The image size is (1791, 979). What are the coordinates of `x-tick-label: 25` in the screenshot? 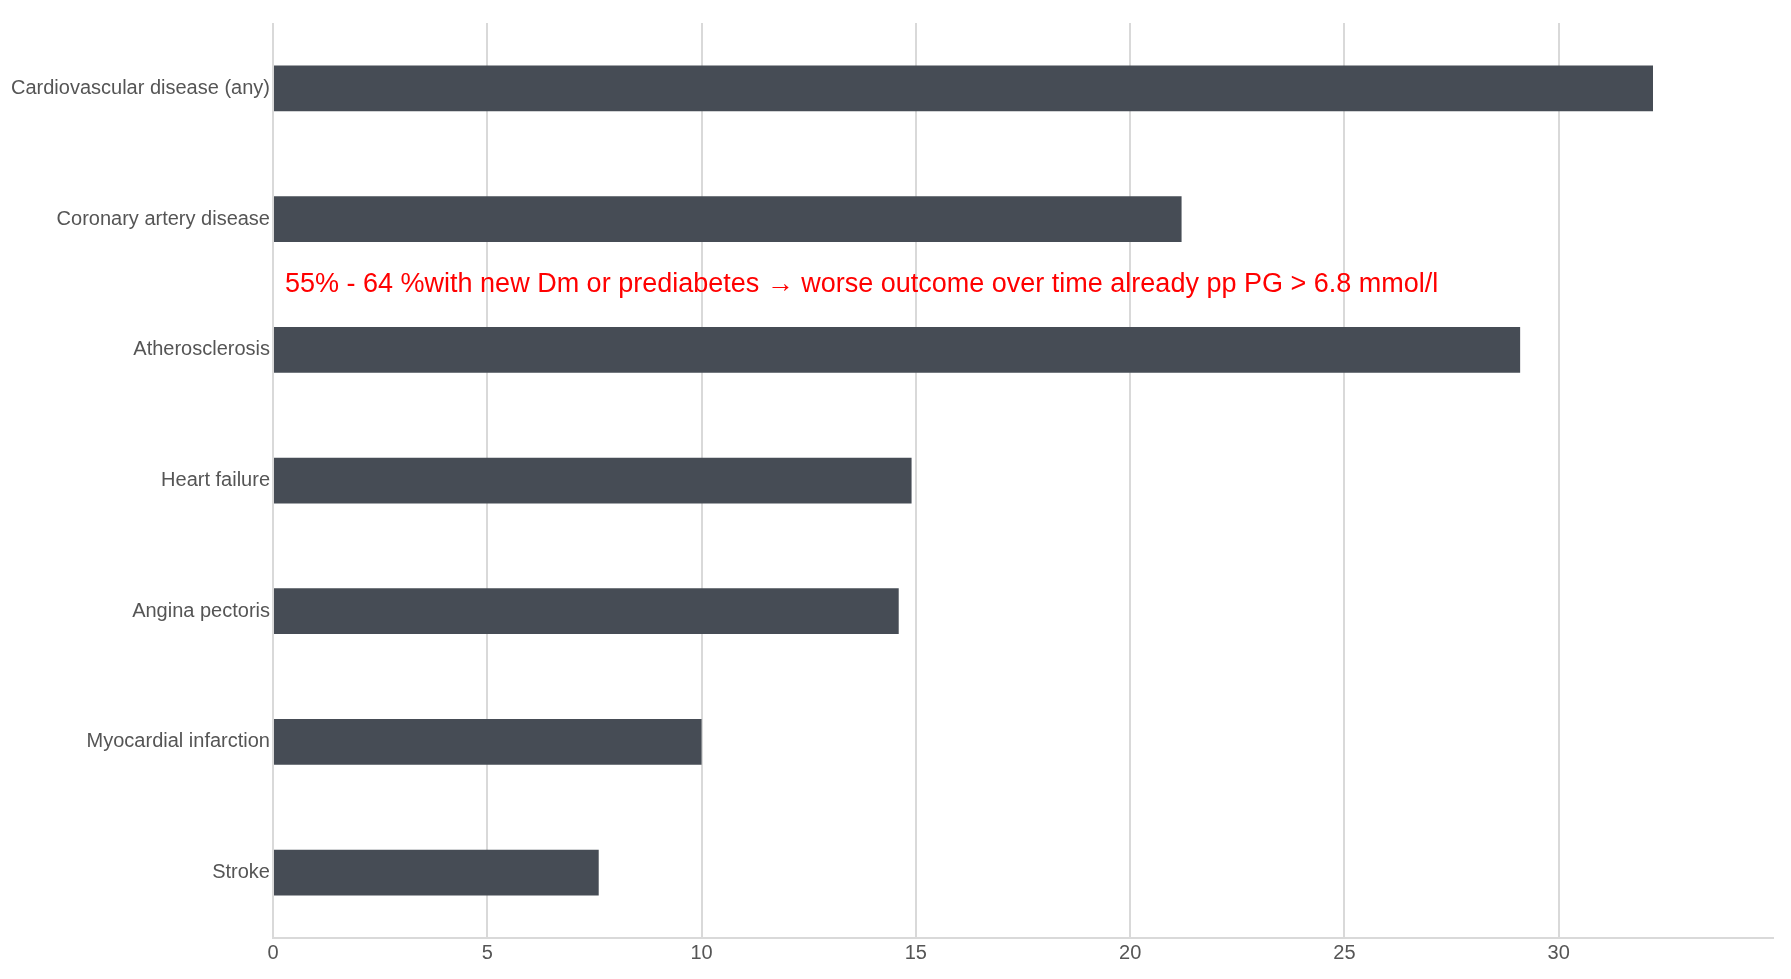 It's located at (1344, 951).